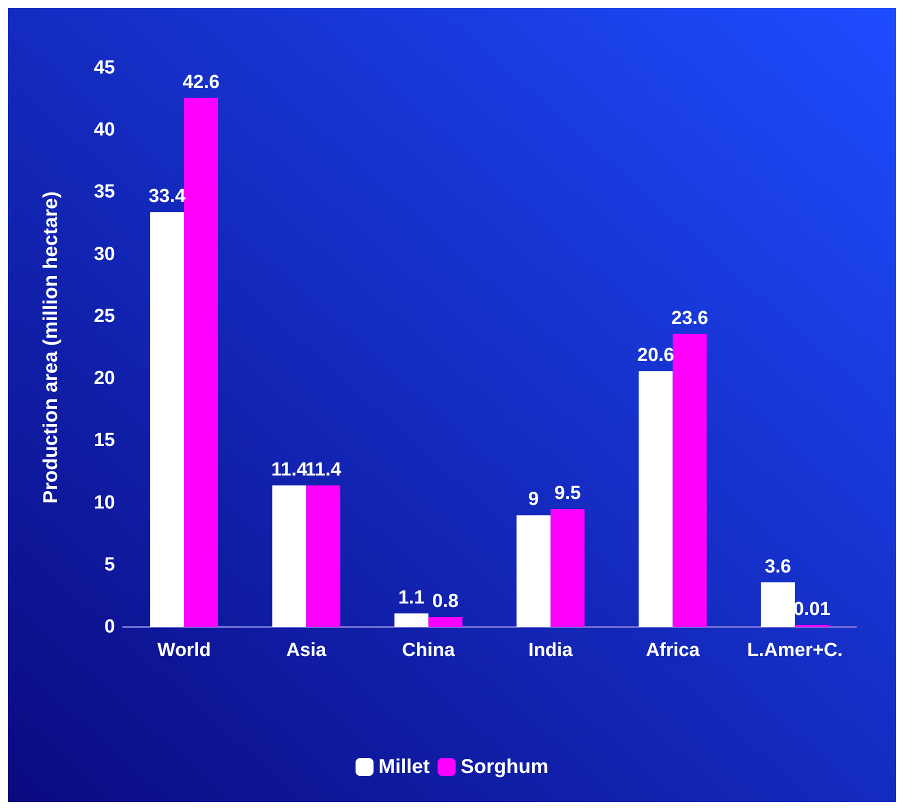  I want to click on x-tick-label: Africa, so click(673, 650).